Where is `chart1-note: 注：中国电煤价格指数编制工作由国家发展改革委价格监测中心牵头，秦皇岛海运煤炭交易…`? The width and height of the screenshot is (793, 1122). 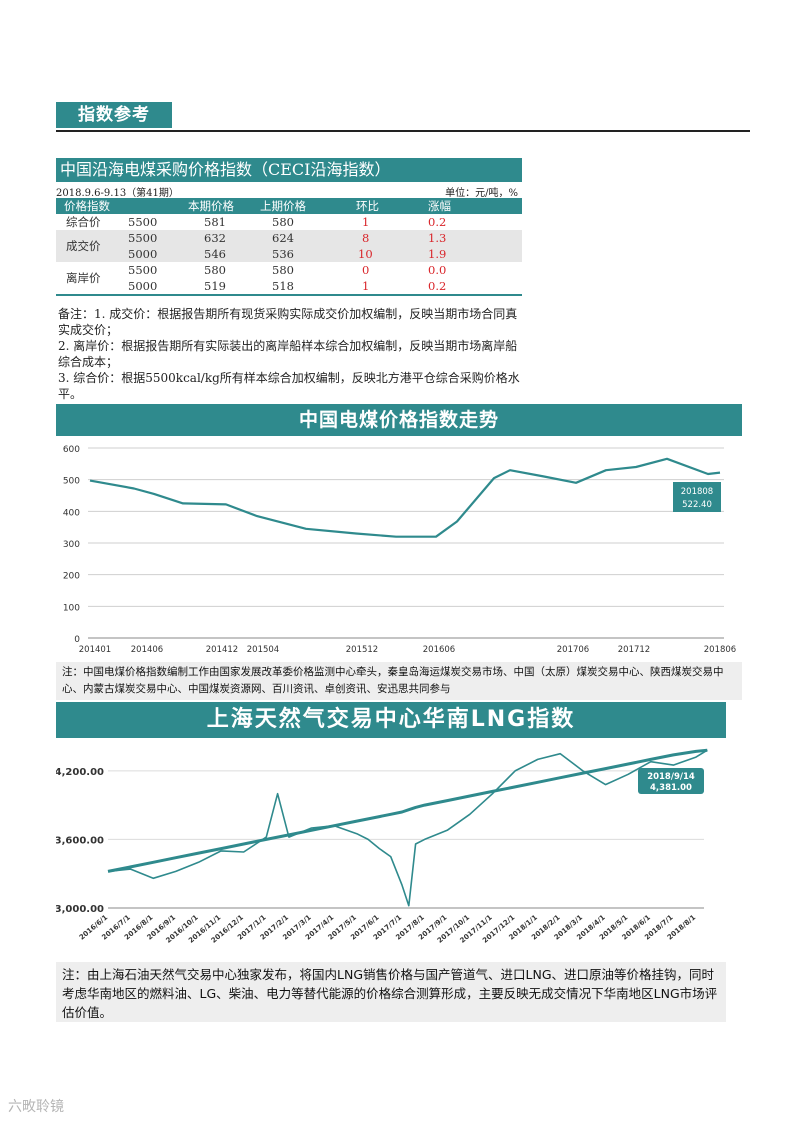
chart1-note: 注：中国电煤价格指数编制工作由国家发展改革委价格监测中心牵头，秦皇岛海运煤炭交易… is located at coordinates (399, 681).